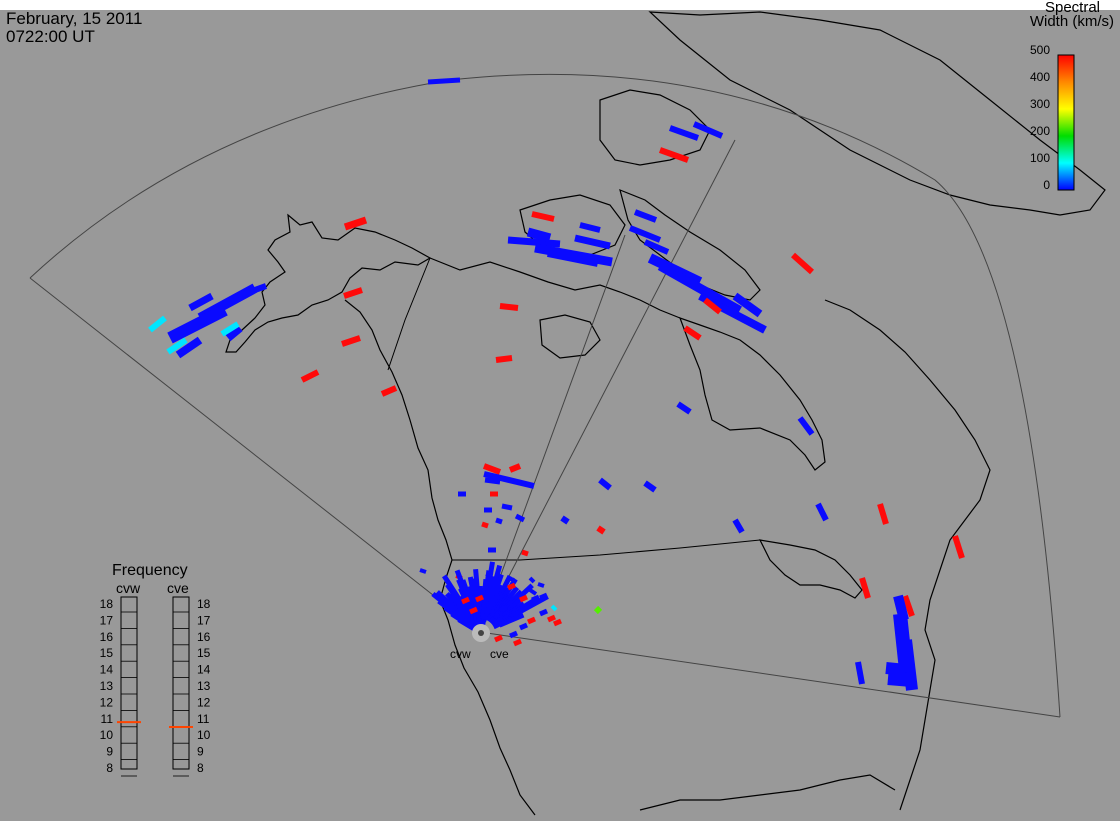 The width and height of the screenshot is (1120, 821). Describe the element at coordinates (107, 670) in the screenshot. I see `frequency-tick-left: 14` at that location.